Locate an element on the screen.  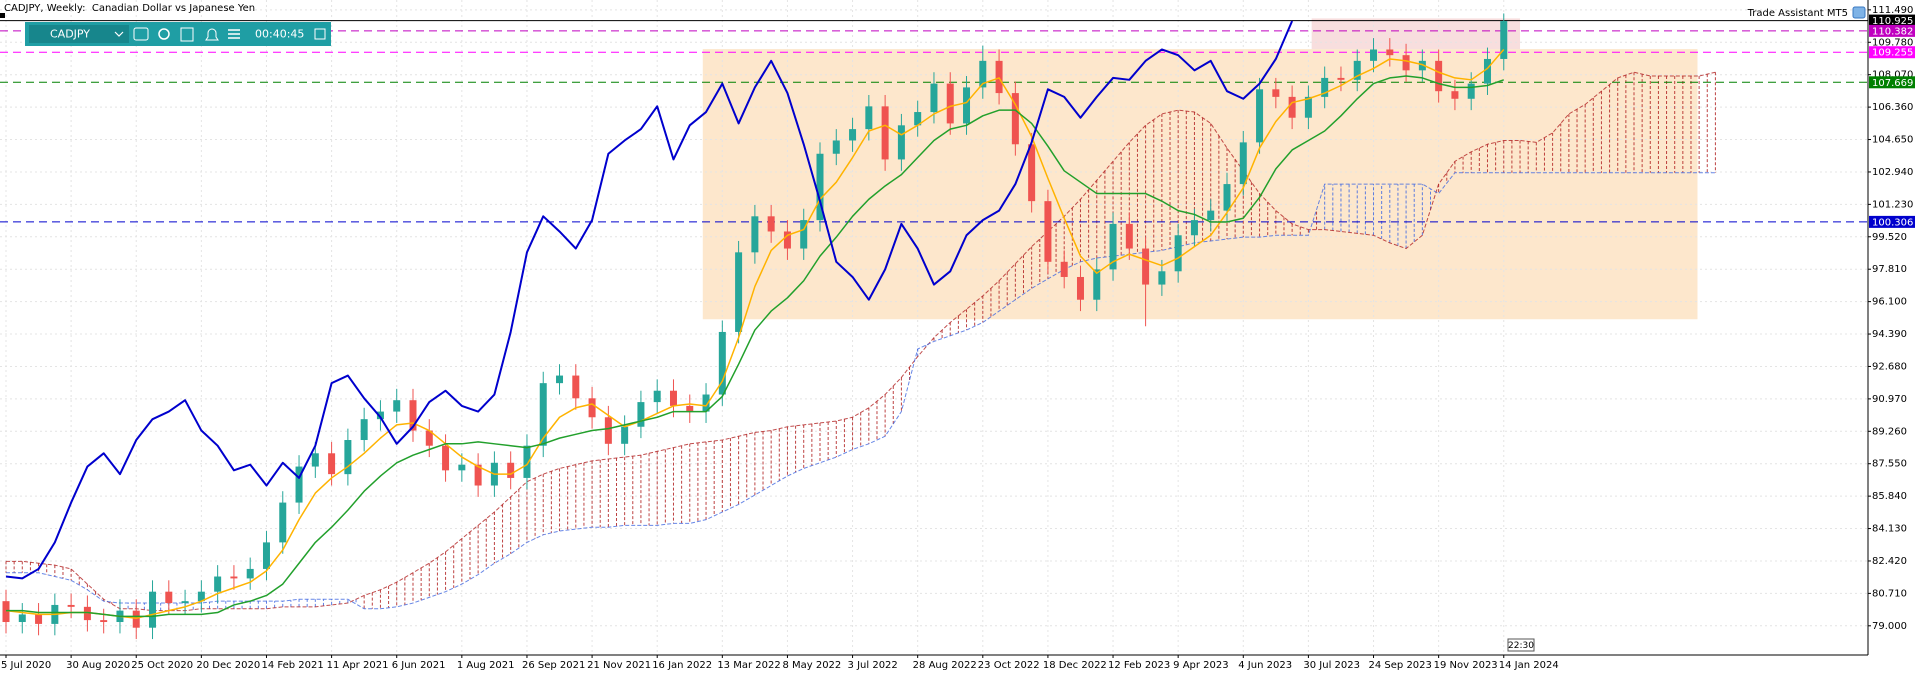
y-tick-label: 111.490 is located at coordinates (1892, 10).